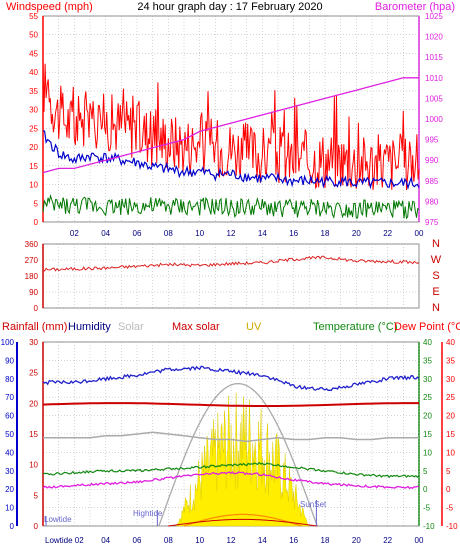 This screenshot has width=460, height=554. What do you see at coordinates (9, 379) in the screenshot?
I see `rain-tick-label: 80` at bounding box center [9, 379].